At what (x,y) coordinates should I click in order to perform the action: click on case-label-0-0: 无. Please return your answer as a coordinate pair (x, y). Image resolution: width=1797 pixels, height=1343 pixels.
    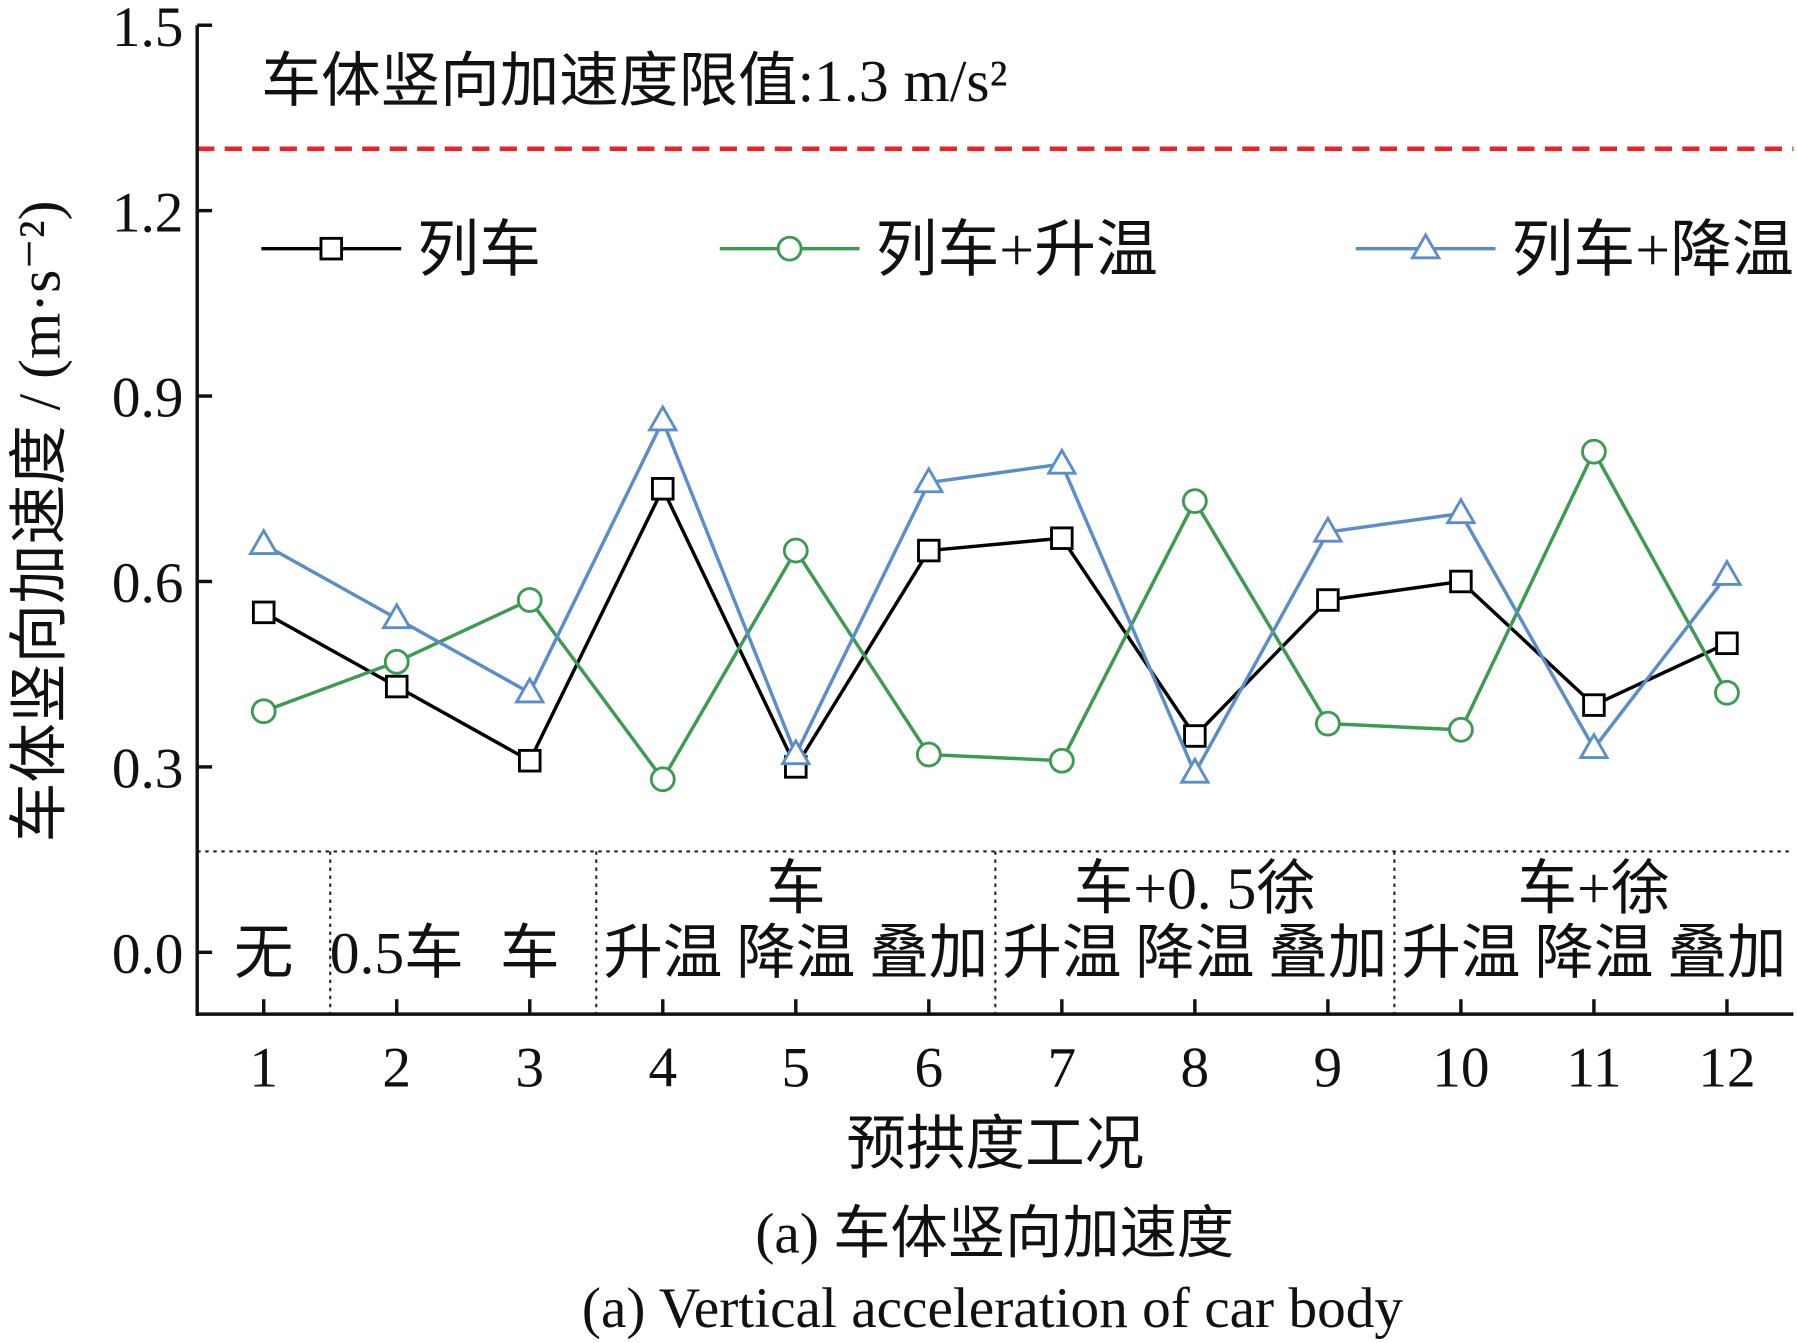
    Looking at the image, I should click on (264, 953).